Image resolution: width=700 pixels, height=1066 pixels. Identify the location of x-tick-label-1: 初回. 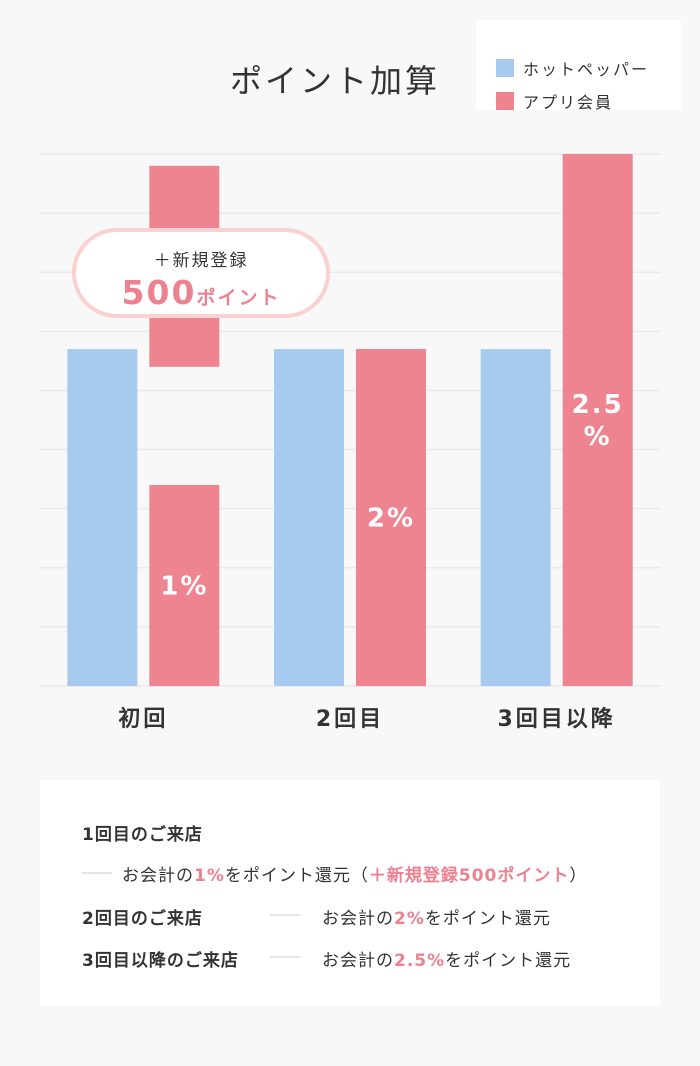
(143, 719).